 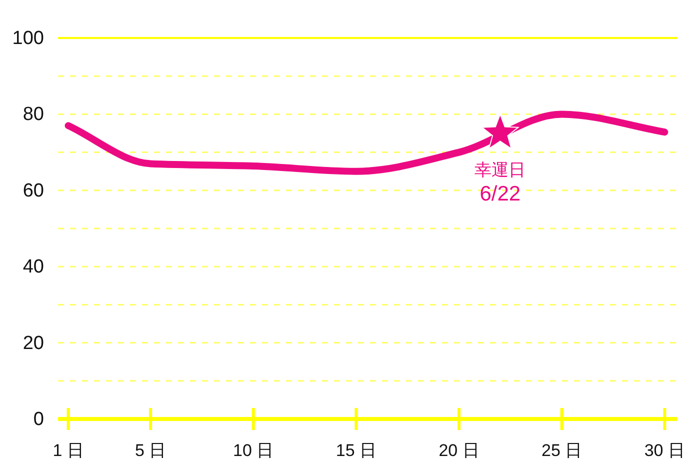 What do you see at coordinates (500, 183) in the screenshot?
I see `annotation: 幸運日 6/22` at bounding box center [500, 183].